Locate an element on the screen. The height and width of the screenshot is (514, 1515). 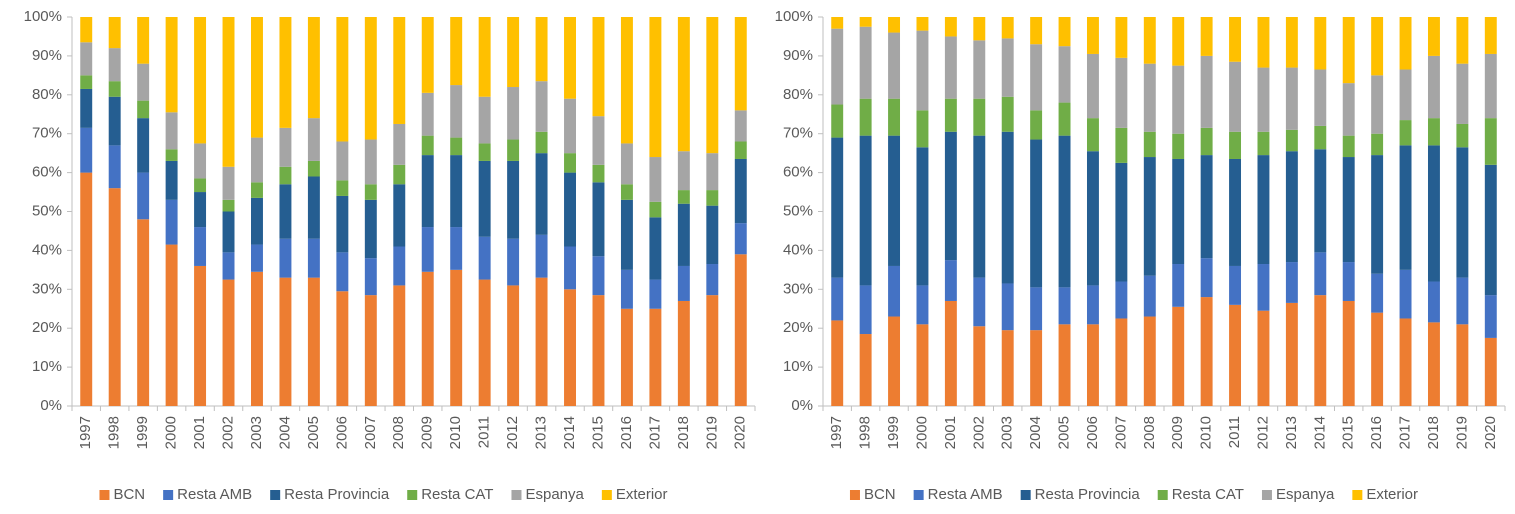
x-tick-label: 2016 is located at coordinates (626, 432).